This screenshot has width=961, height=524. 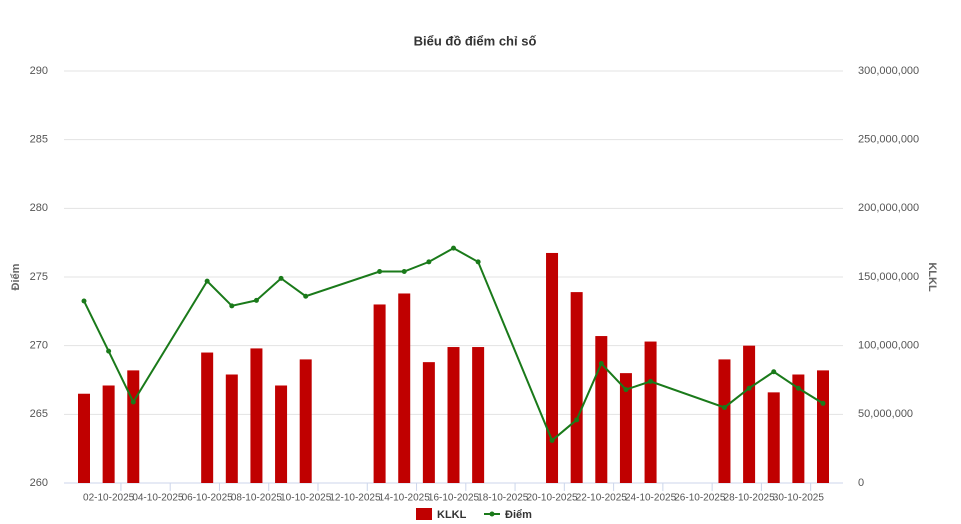 What do you see at coordinates (39, 483) in the screenshot?
I see `y-tick-label: 260` at bounding box center [39, 483].